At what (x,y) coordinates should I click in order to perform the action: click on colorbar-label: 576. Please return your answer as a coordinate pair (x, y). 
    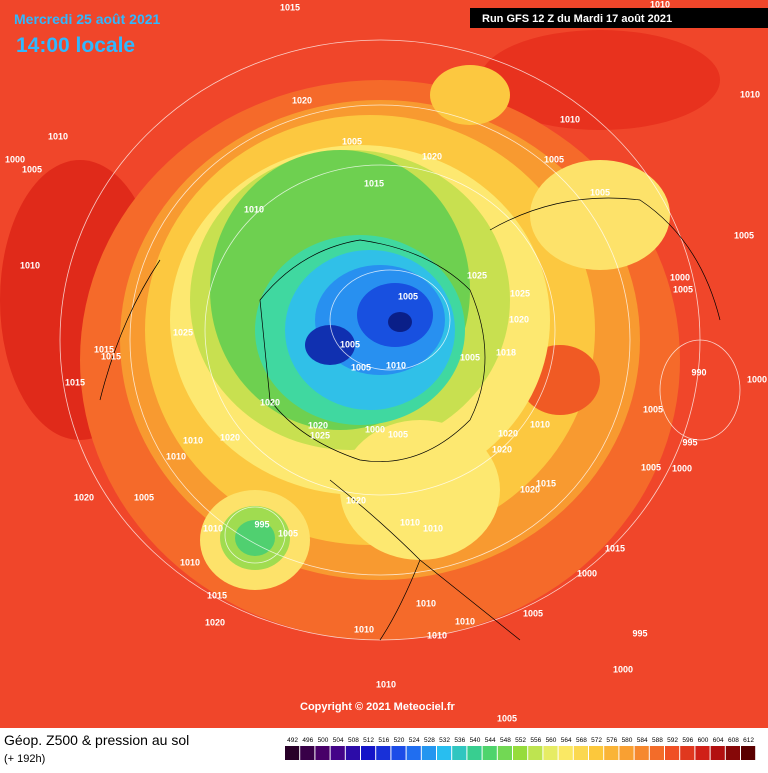
    Looking at the image, I should click on (611, 740).